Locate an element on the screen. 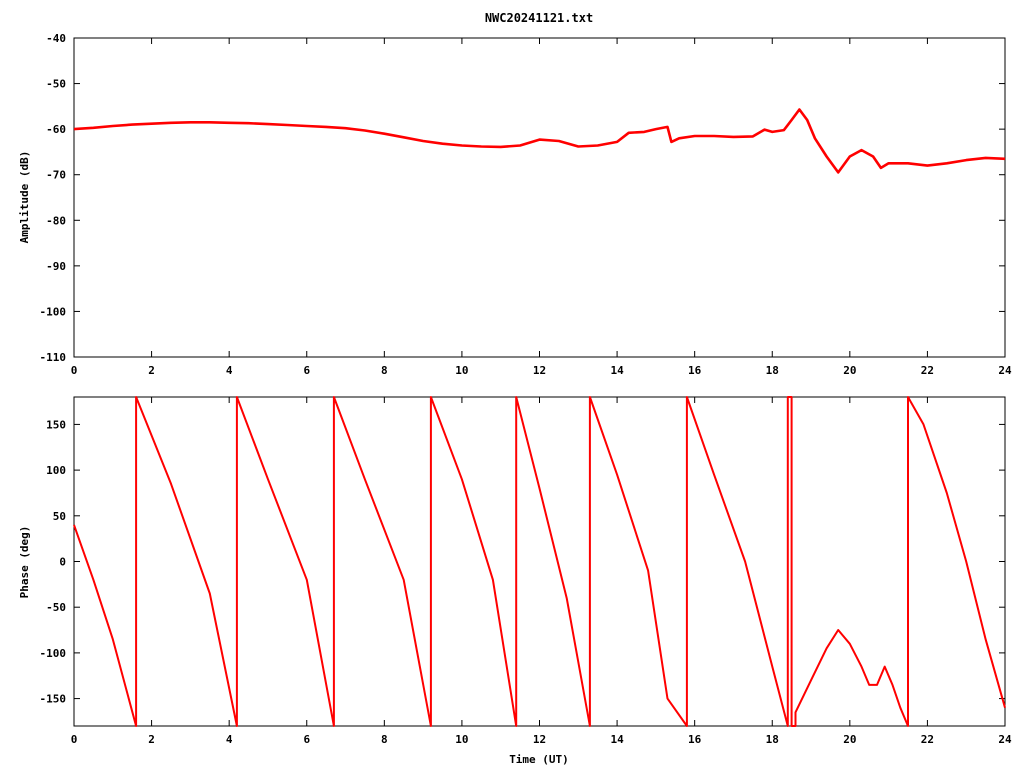 Image resolution: width=1024 pixels, height=768 pixels. phase-x-tick-label-14: 14 is located at coordinates (617, 739).